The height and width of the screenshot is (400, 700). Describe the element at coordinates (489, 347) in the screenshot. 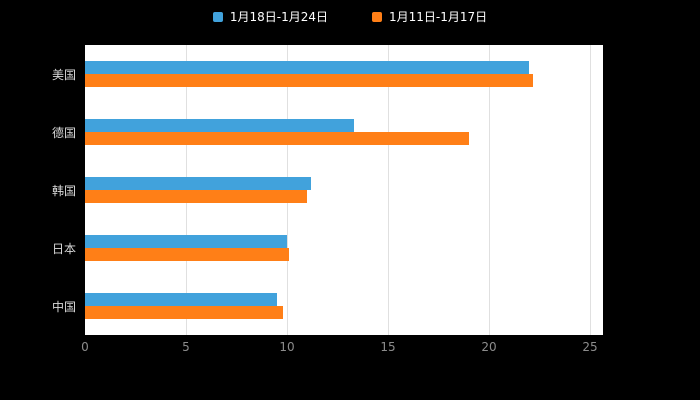

I see `x-tick-label: 20` at that location.